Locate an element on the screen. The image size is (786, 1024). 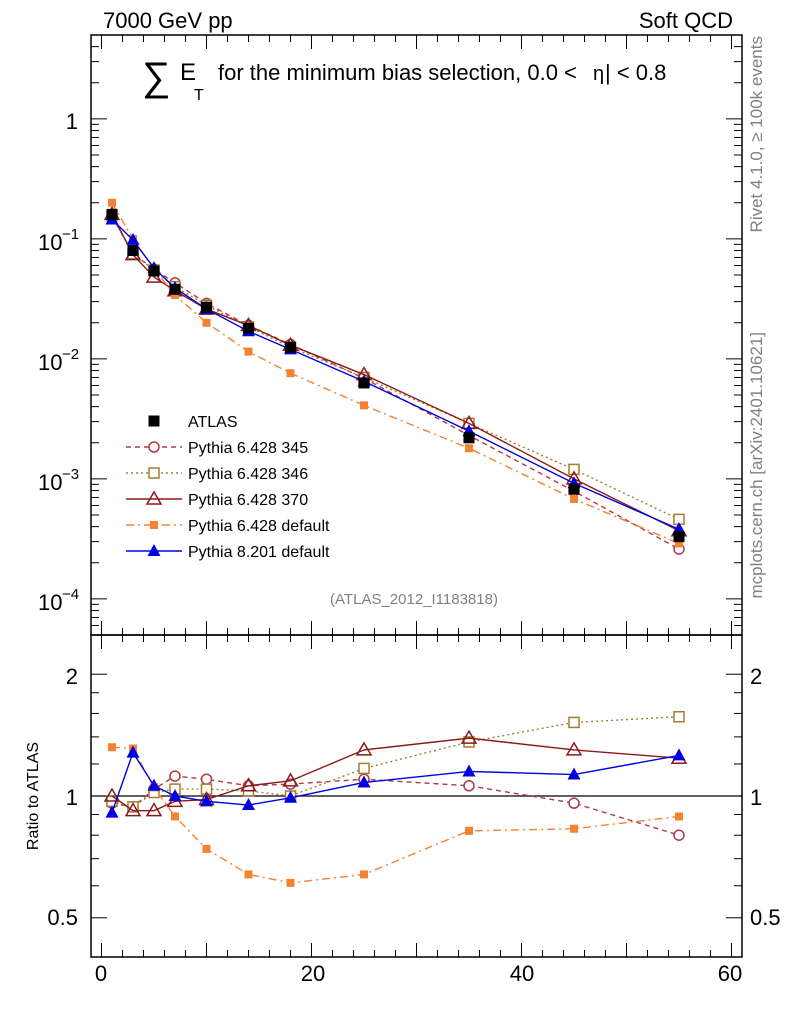
legend-label: Pythia 6.428 default is located at coordinates (259, 526).